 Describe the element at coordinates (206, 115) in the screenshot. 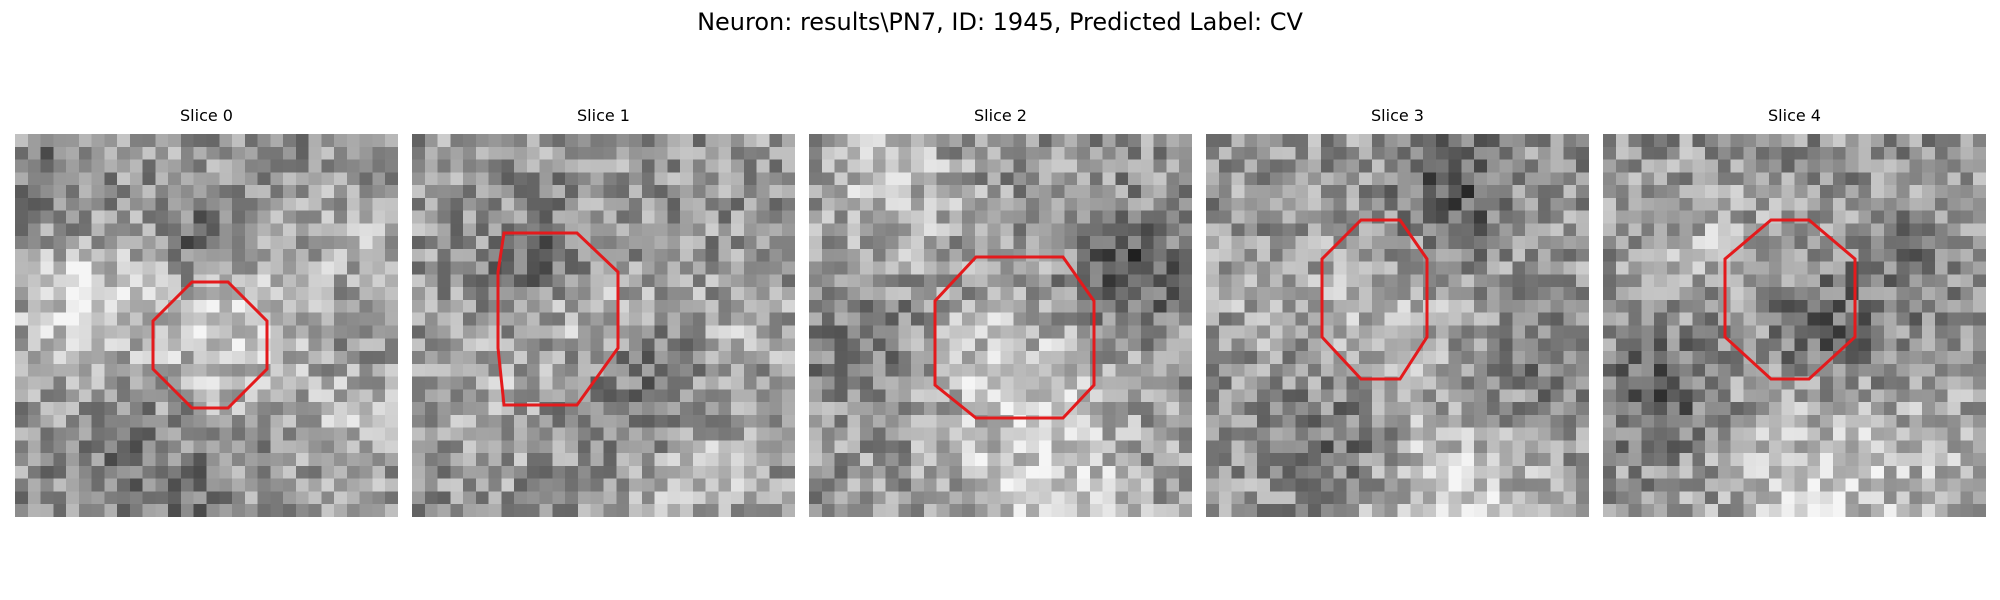

I see `slice-title-0: Slice 0` at that location.